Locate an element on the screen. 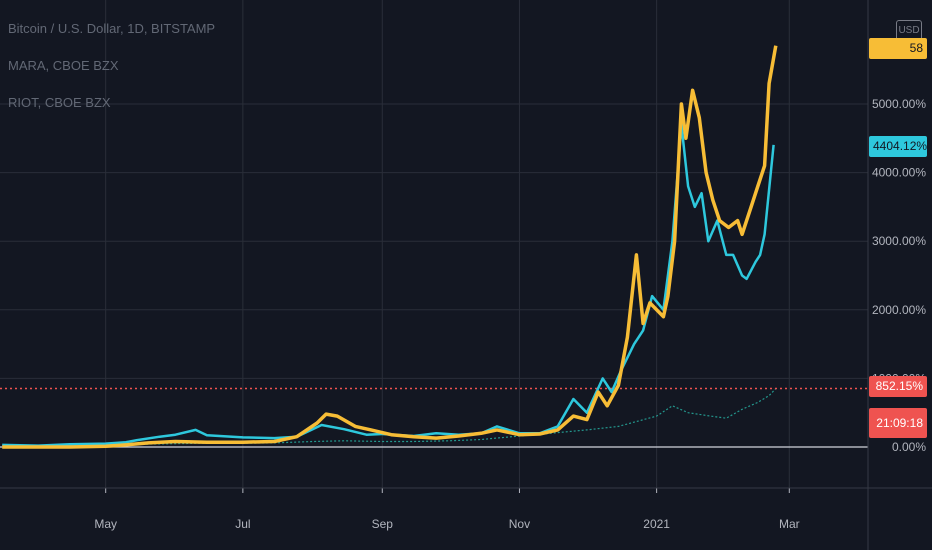 The width and height of the screenshot is (932, 550). legend-item-riot: RIOT, CBOE BZX is located at coordinates (59, 102).